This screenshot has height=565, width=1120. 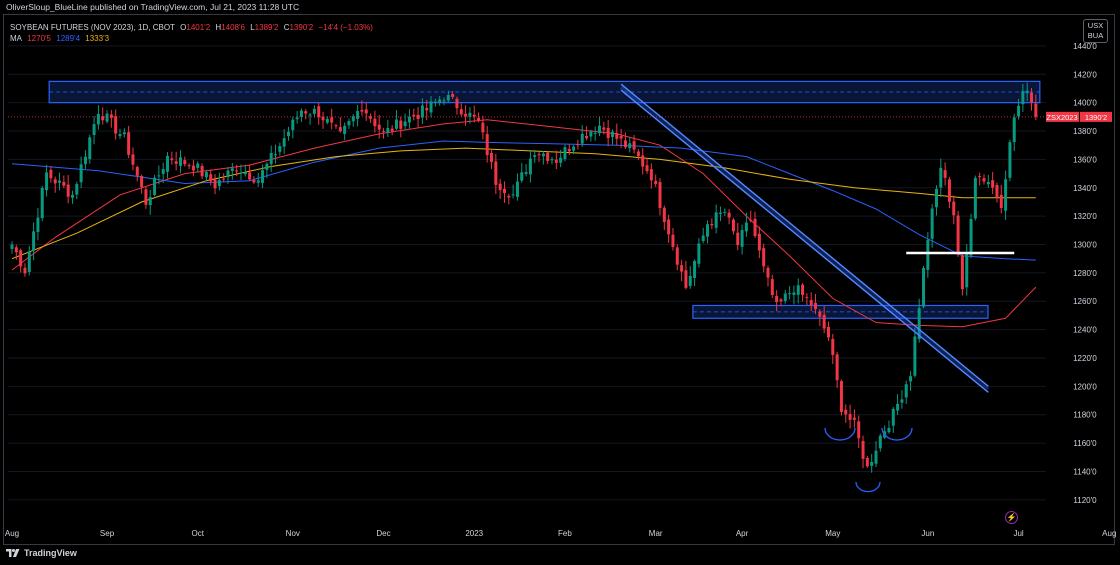 What do you see at coordinates (565, 533) in the screenshot?
I see `x-tick-label: Feb` at bounding box center [565, 533].